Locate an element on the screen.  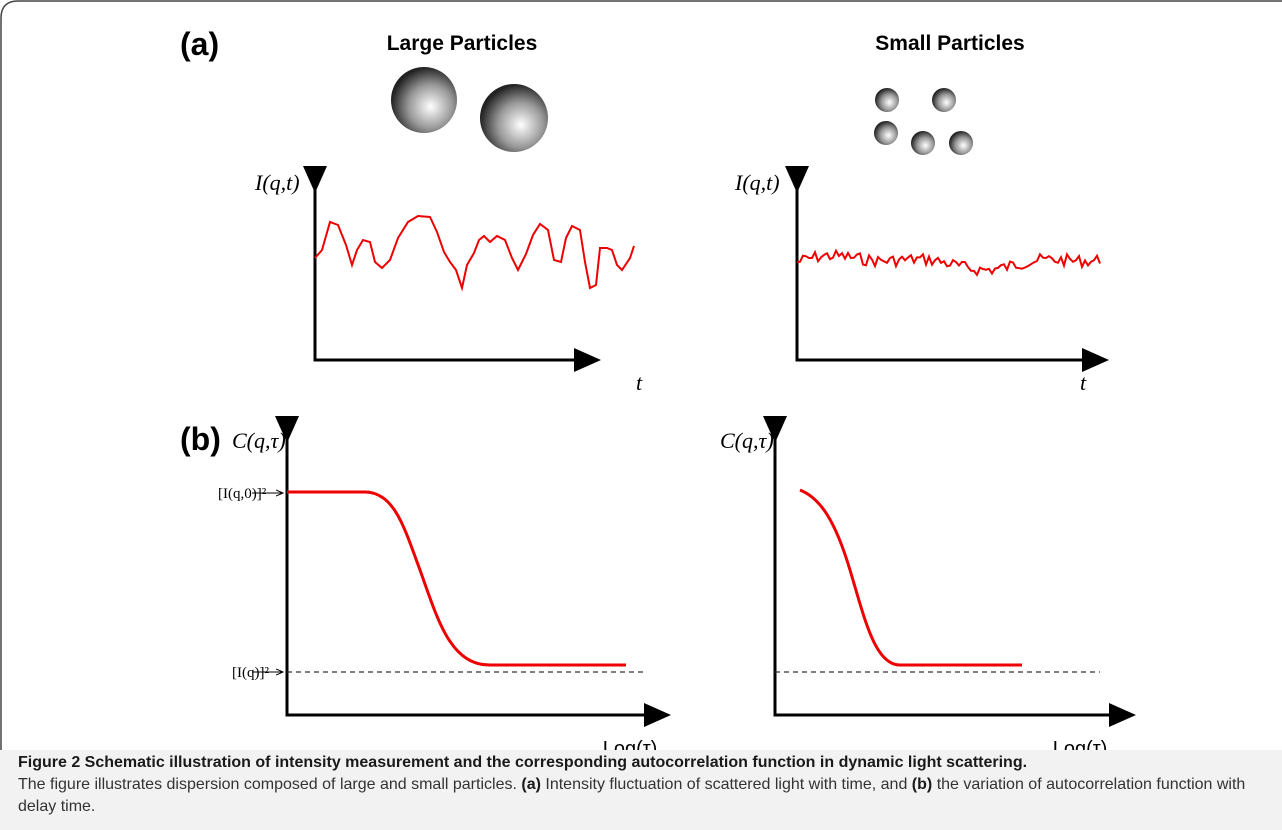
panel-title: Small Particles is located at coordinates (949, 43).